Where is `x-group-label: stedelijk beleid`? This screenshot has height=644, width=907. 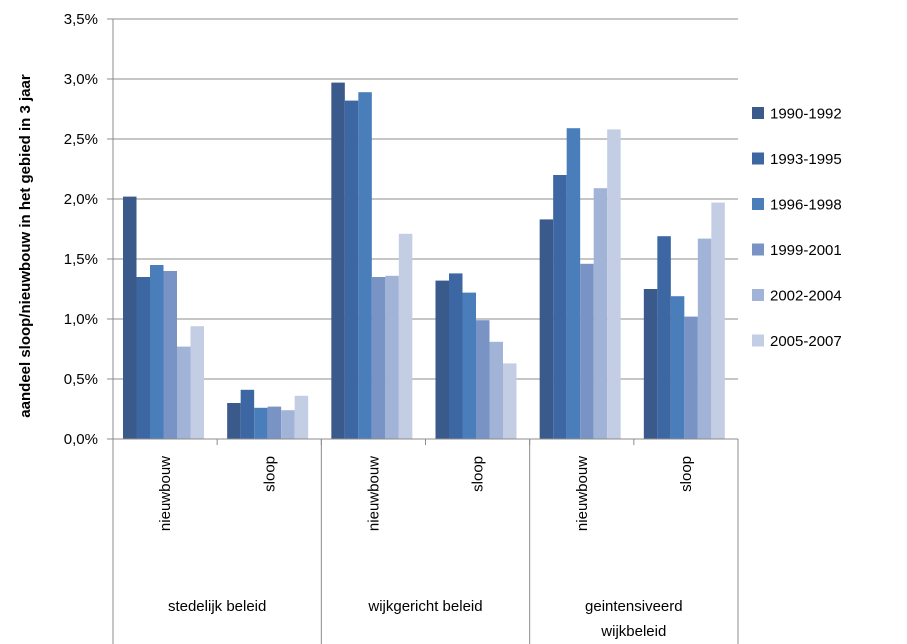
x-group-label: stedelijk beleid is located at coordinates (217, 606).